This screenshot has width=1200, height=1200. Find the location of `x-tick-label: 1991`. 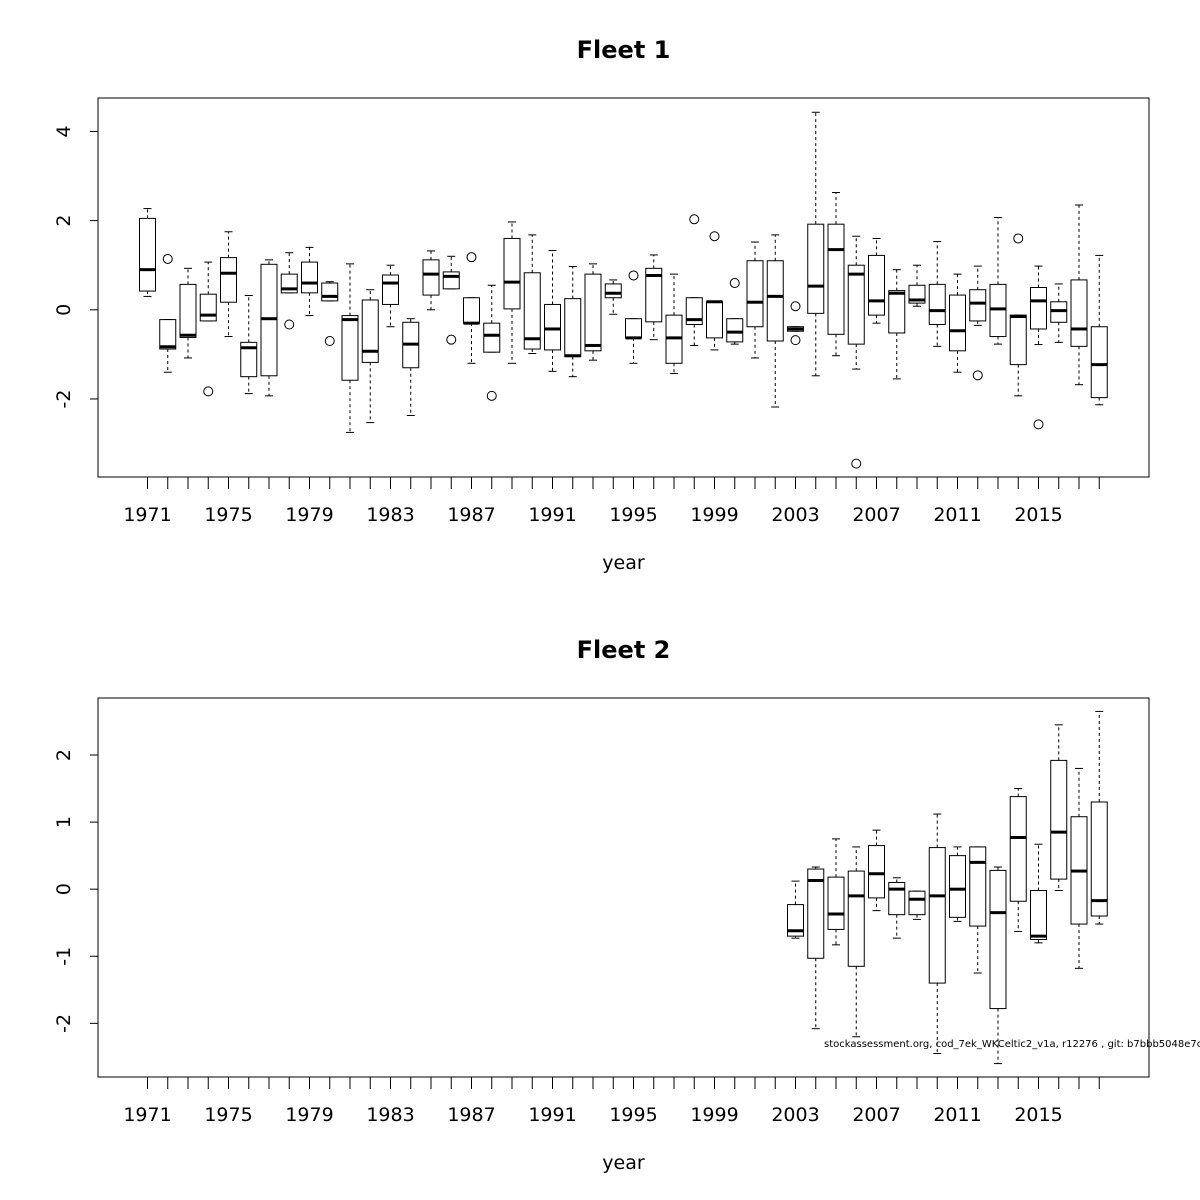

x-tick-label: 1991 is located at coordinates (552, 1115).